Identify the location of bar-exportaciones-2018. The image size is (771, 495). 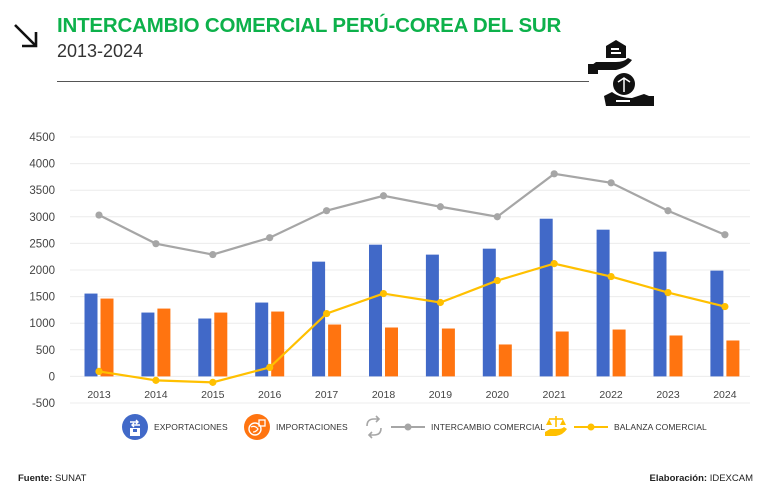
(375, 310).